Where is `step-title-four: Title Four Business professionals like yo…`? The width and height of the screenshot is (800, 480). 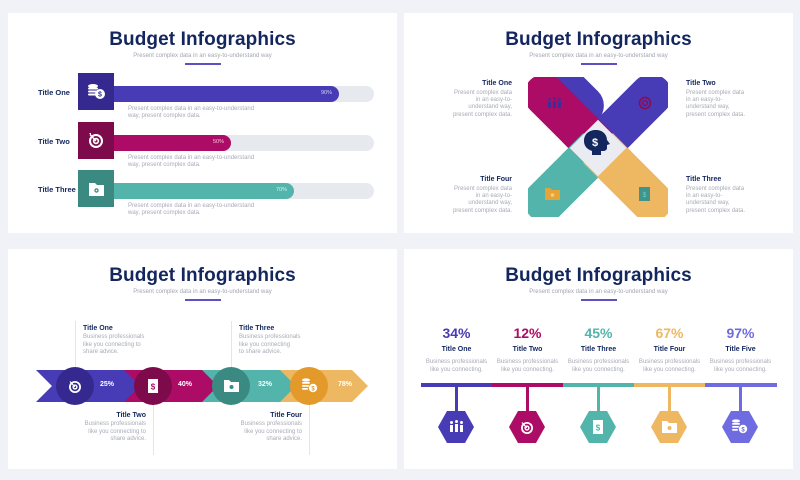
step-title-four: Title Four Business professionals like yo… is located at coordinates (271, 427).